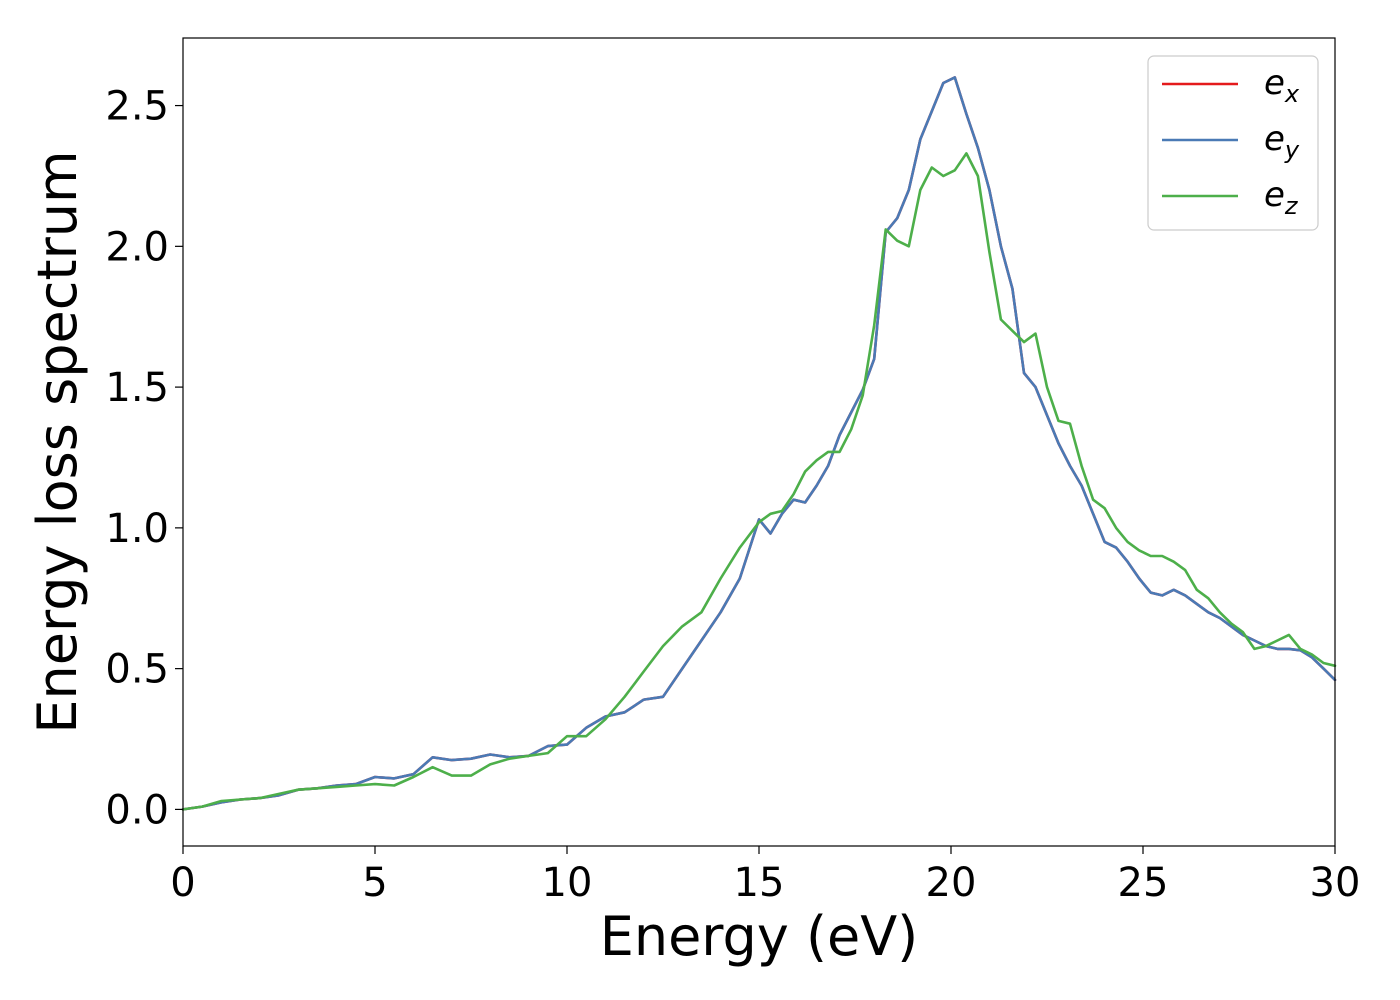 This screenshot has width=1400, height=1000. What do you see at coordinates (759, 883) in the screenshot?
I see `x-tick-label: 15` at bounding box center [759, 883].